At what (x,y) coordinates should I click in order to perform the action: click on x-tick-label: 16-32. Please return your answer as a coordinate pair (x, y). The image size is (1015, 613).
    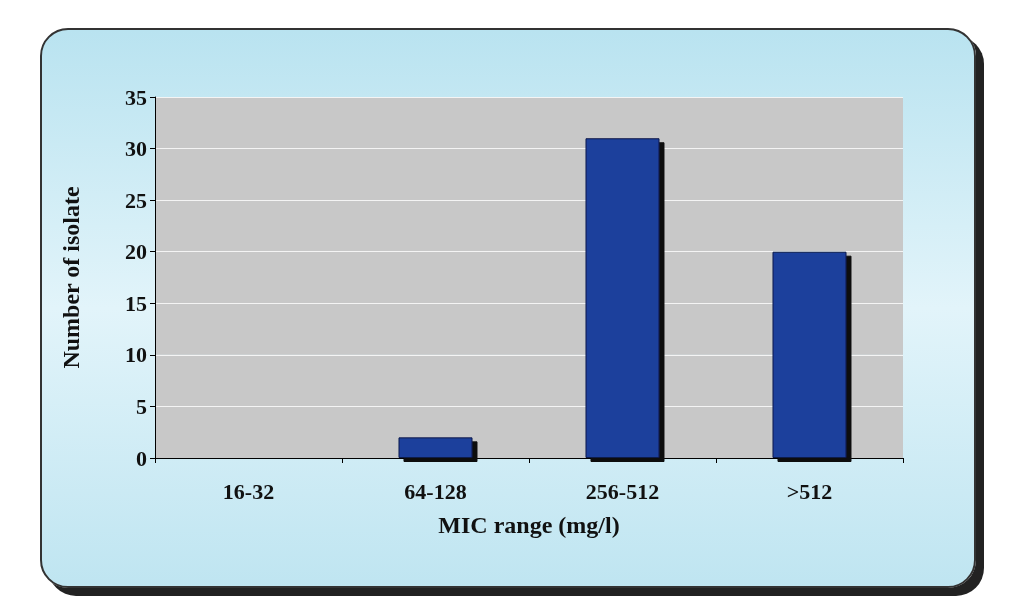
    Looking at the image, I should click on (248, 491).